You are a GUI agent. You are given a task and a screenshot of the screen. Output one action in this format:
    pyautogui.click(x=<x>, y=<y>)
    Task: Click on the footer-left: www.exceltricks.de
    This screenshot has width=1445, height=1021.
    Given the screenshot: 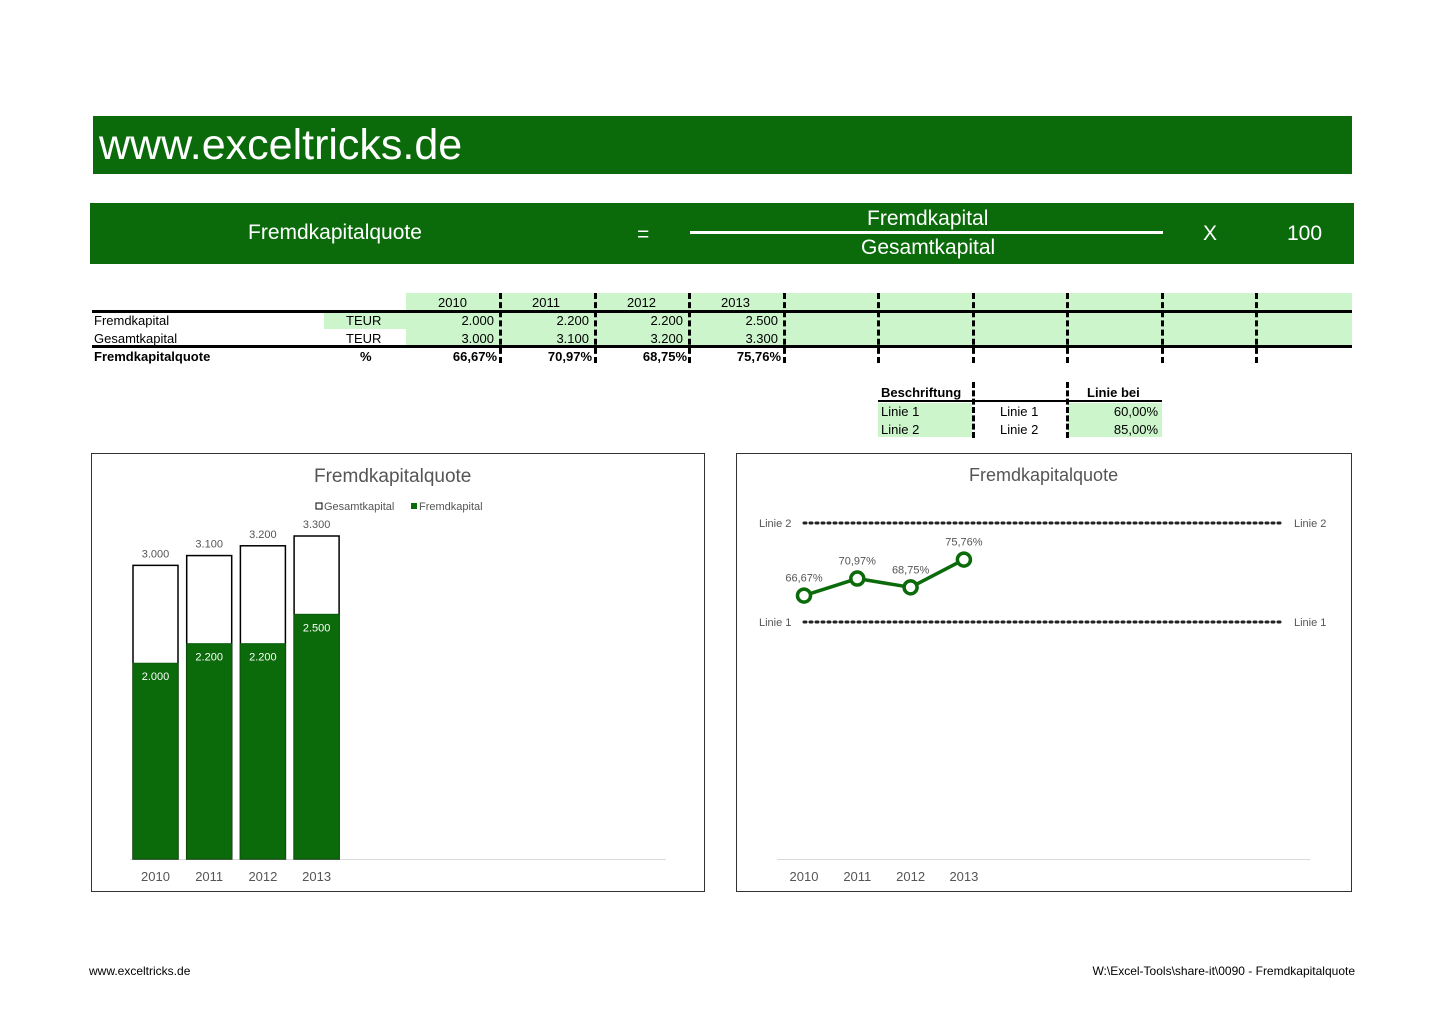 What is the action you would take?
    pyautogui.click(x=140, y=971)
    